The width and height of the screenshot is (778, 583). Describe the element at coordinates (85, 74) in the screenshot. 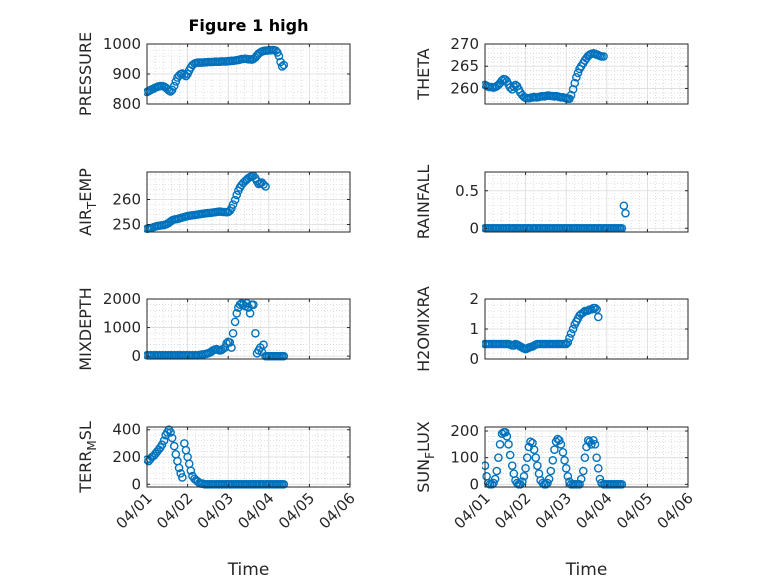

I see `y-axis-label: PRESSURE` at that location.